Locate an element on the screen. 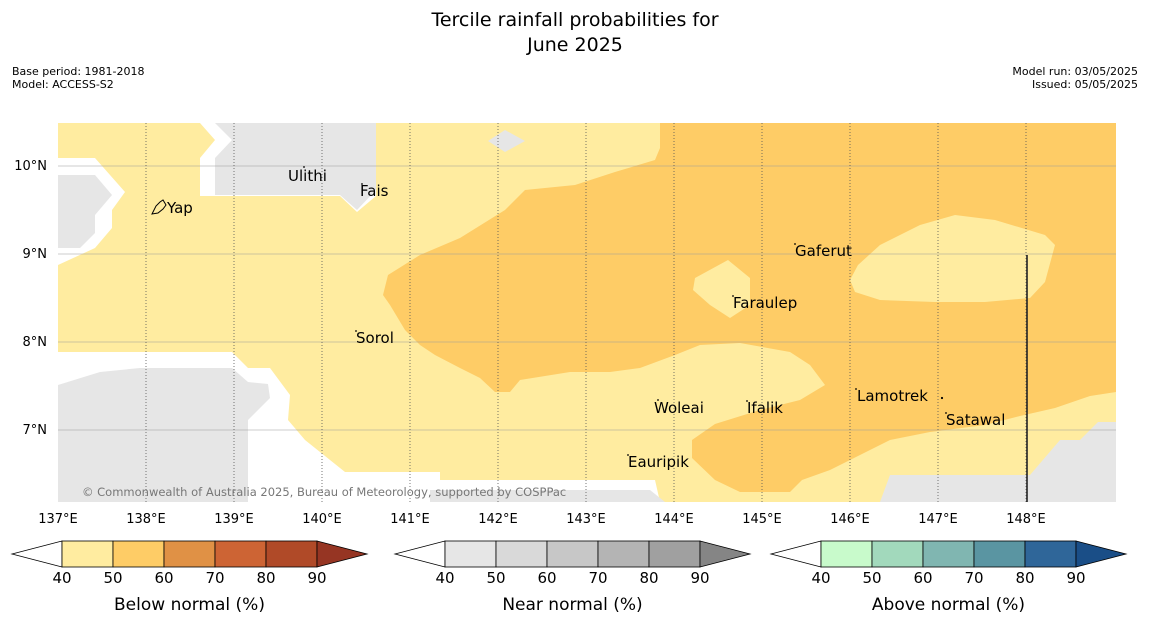  colorbar-3: 40 50 60 70 80 90 Above normal (%) is located at coordinates (948, 577).